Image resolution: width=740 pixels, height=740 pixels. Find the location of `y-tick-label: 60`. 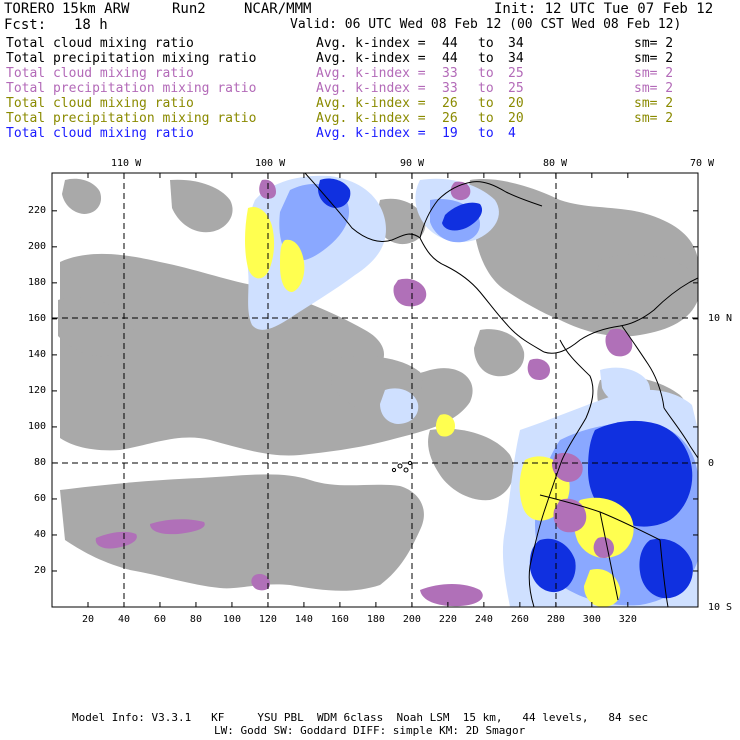

y-tick-label: 60 is located at coordinates (39, 498).